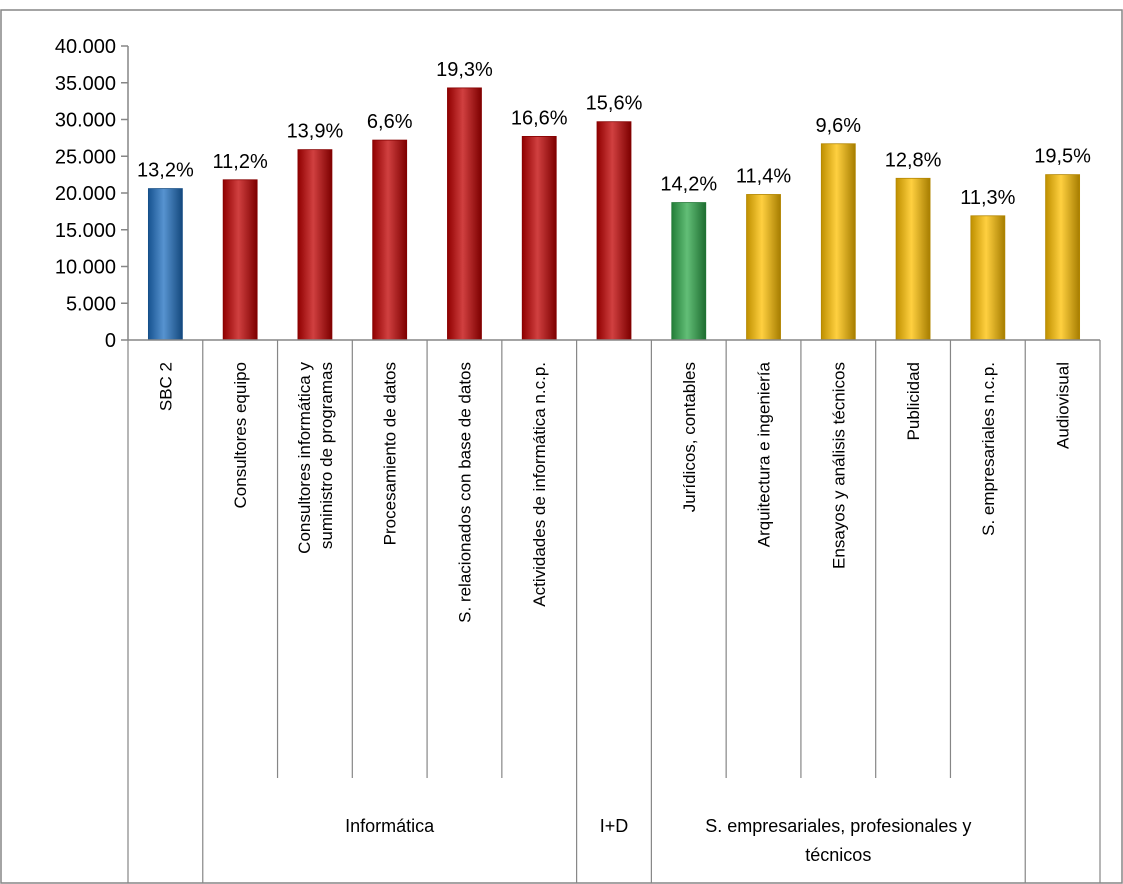 This screenshot has height=884, width=1123. What do you see at coordinates (110, 341) in the screenshot?
I see `y-tick-label: 0` at bounding box center [110, 341].